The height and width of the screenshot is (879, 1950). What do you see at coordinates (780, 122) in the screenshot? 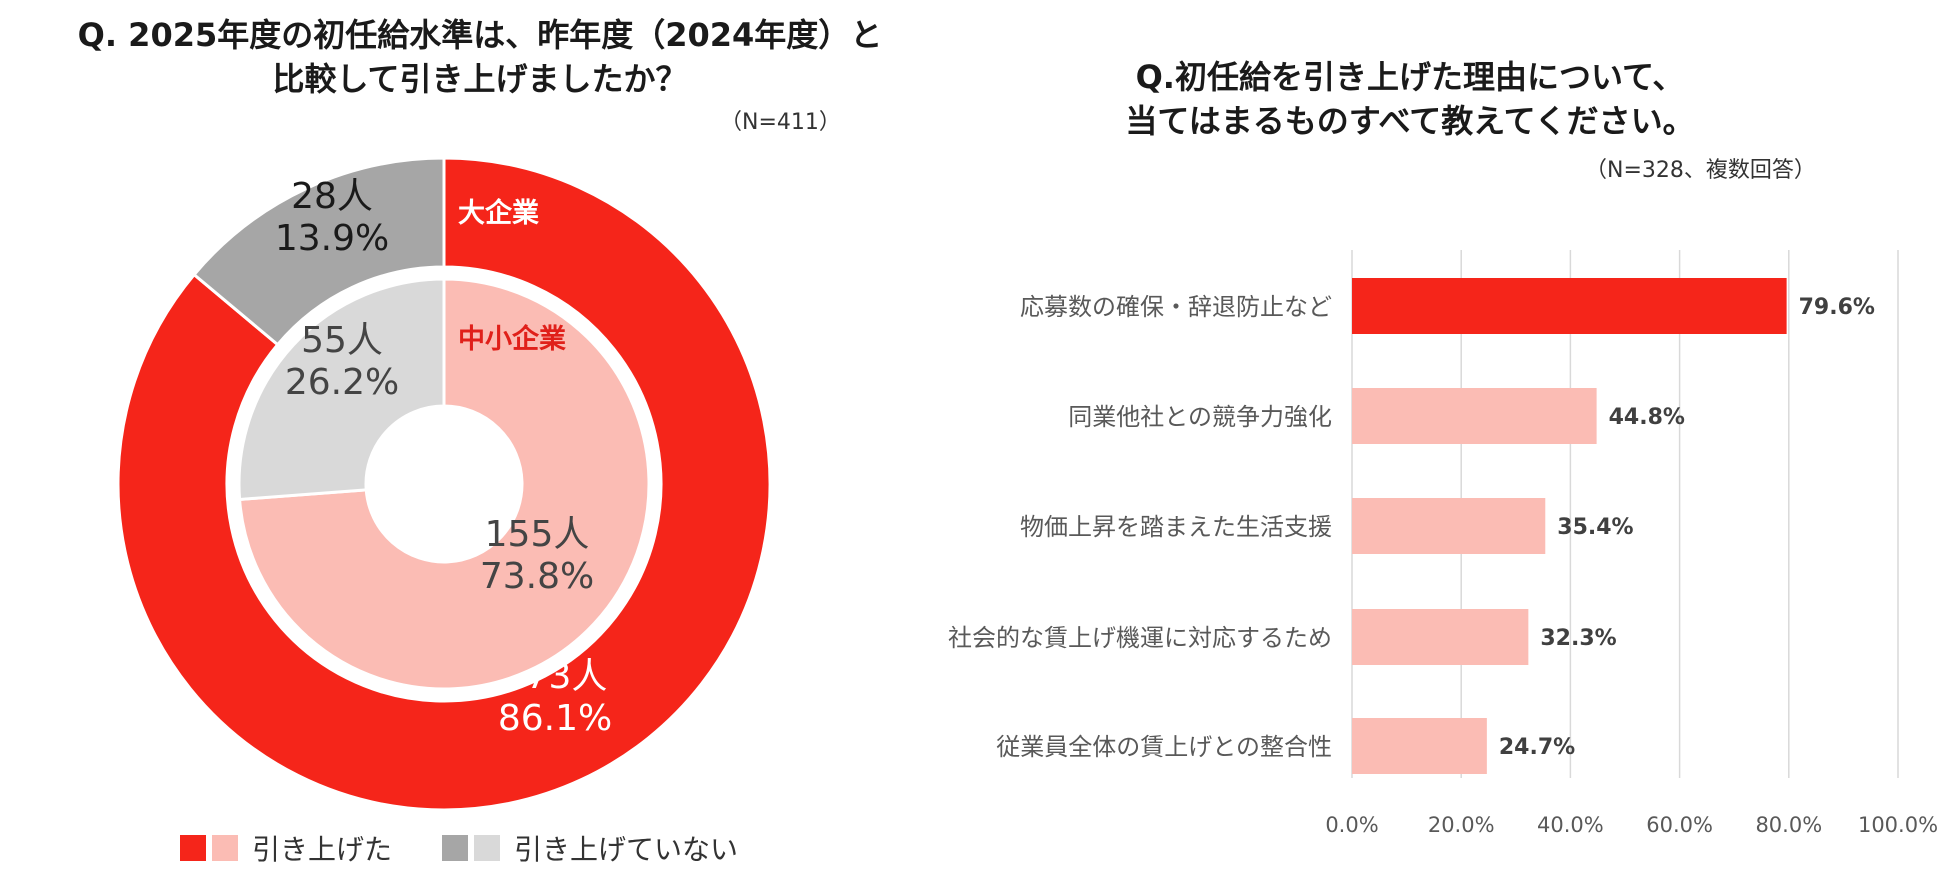
I see `donut-sample-size: （N=411）` at bounding box center [780, 122].